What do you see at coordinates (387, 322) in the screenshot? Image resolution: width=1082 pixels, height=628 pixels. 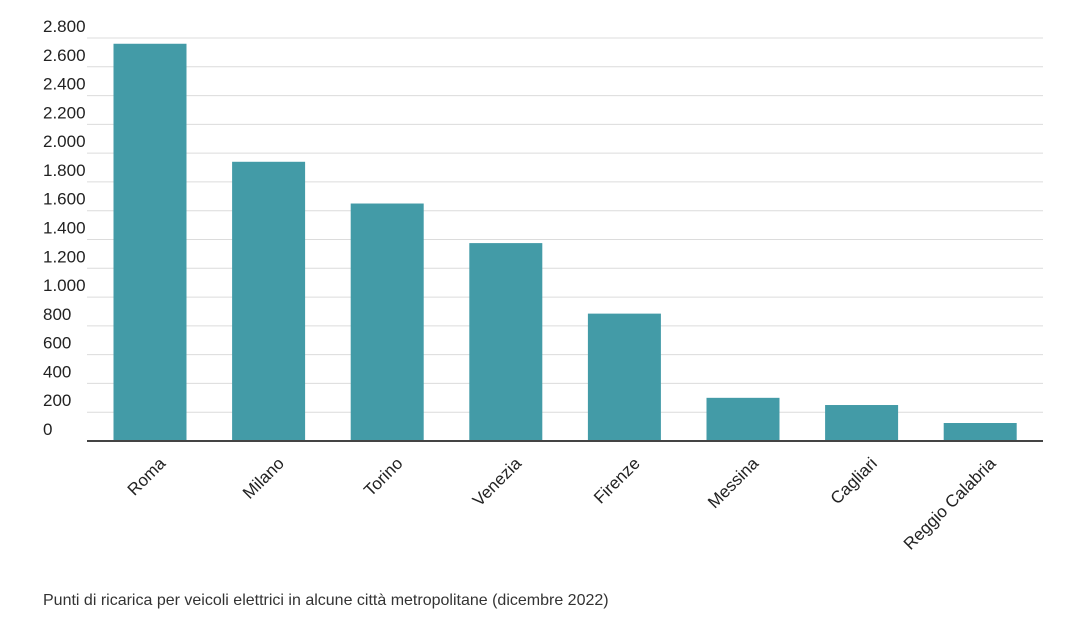 I see `bar-torino` at bounding box center [387, 322].